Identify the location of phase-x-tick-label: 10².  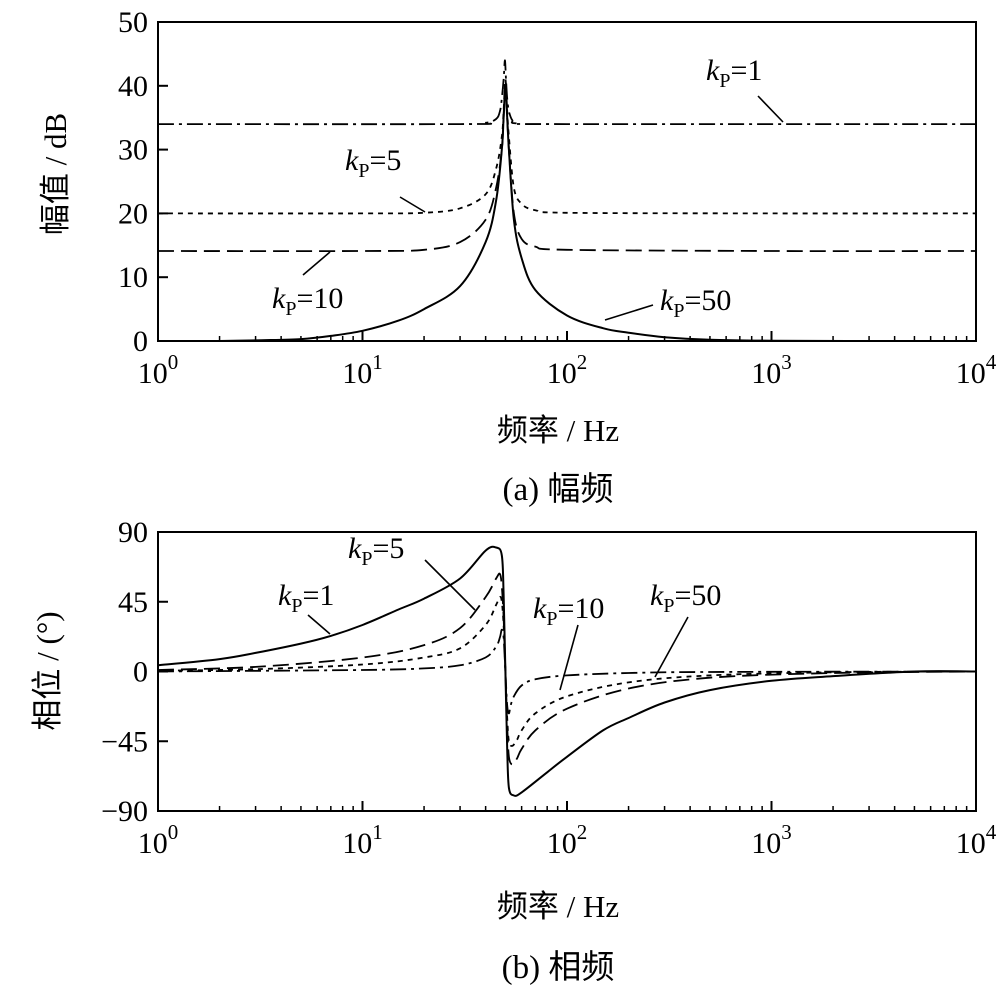
(567, 840).